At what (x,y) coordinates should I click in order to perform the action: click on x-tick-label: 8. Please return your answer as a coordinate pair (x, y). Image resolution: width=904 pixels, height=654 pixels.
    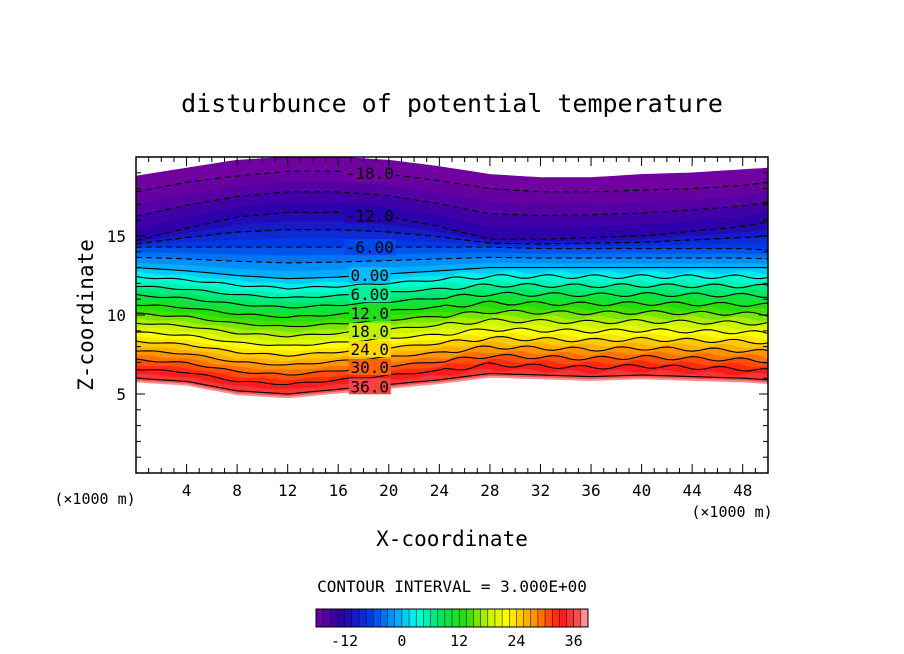
    Looking at the image, I should click on (237, 490).